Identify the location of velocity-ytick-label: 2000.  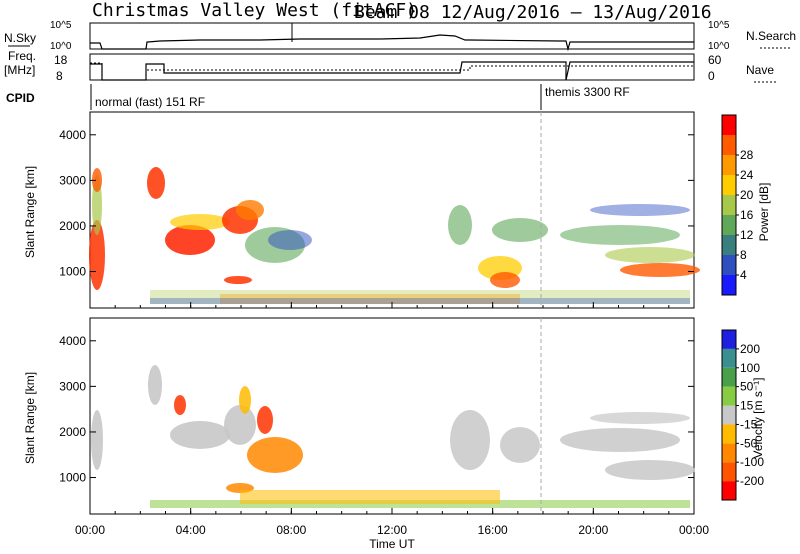
(72, 432).